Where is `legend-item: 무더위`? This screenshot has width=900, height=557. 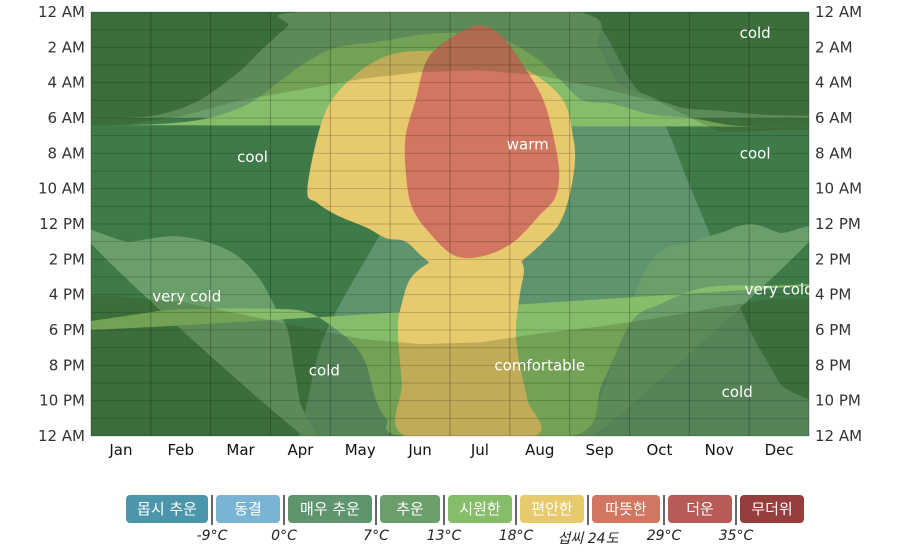
legend-item: 무더위 is located at coordinates (772, 509).